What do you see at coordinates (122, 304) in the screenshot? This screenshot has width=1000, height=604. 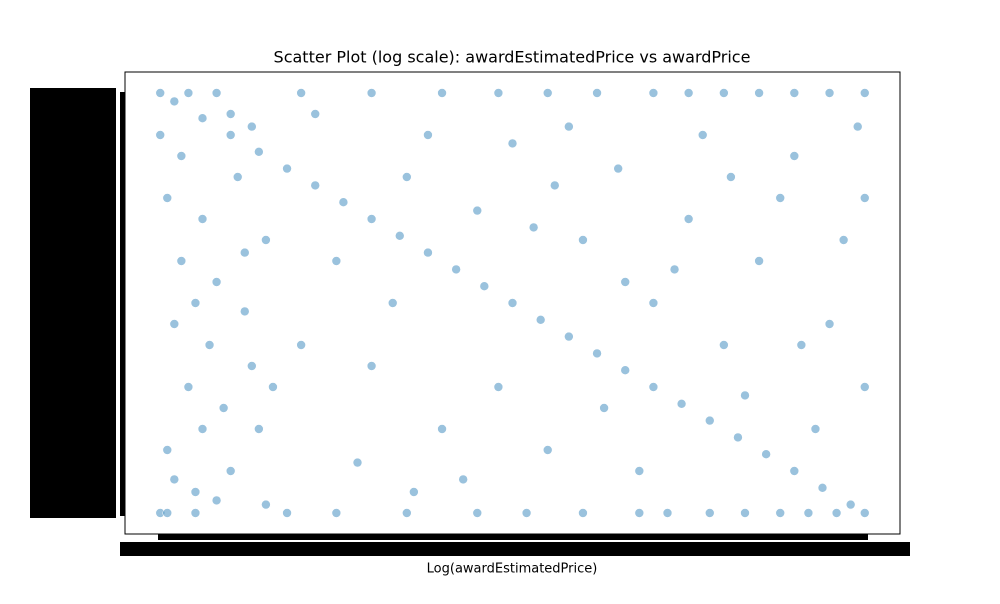 I see `y-tick-marks` at bounding box center [122, 304].